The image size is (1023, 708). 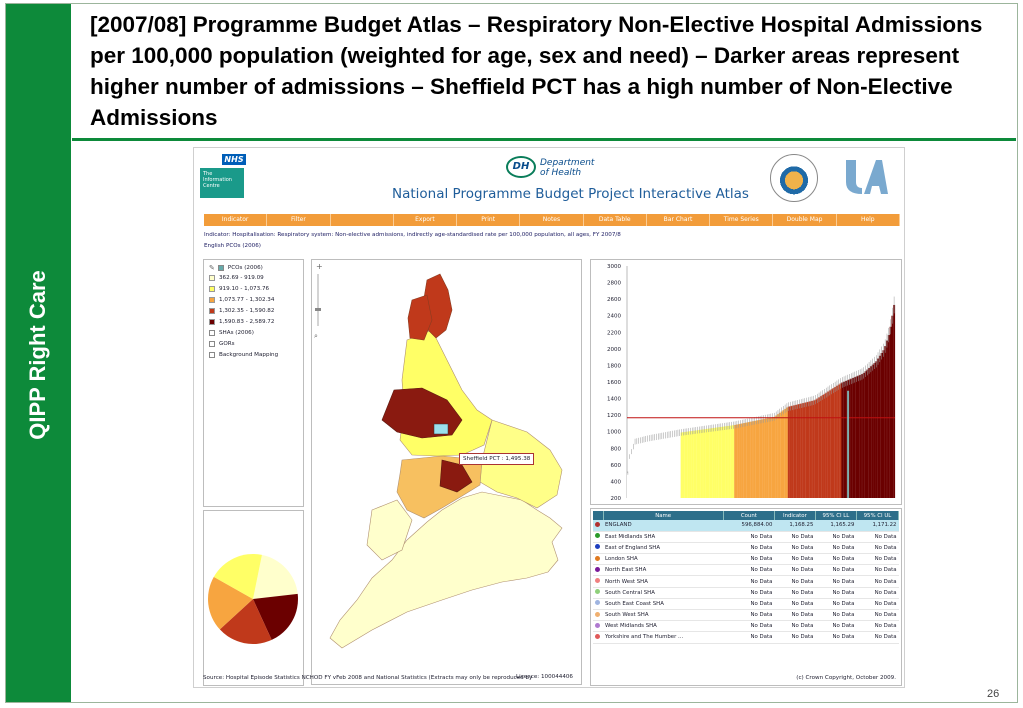 I want to click on cell-name: ENGLAND, so click(x=663, y=526).